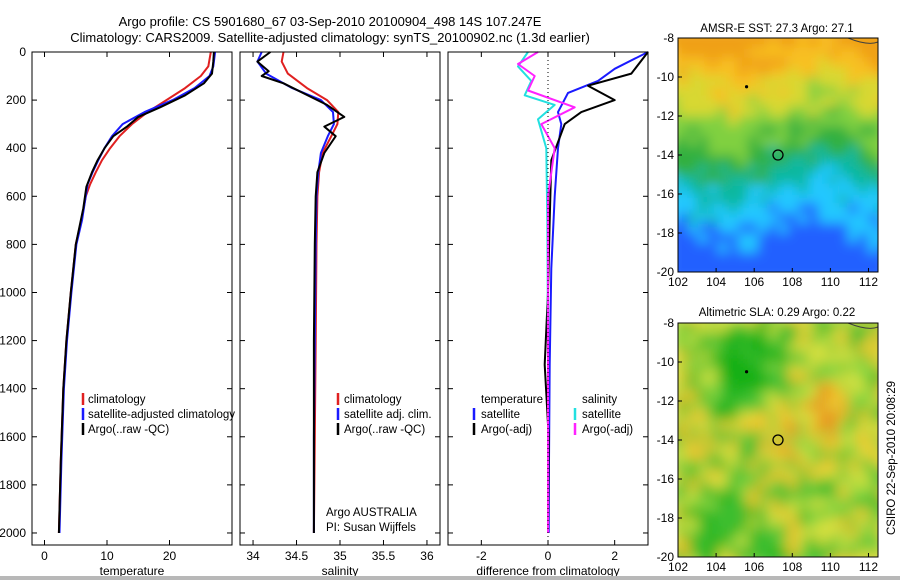  What do you see at coordinates (776, 29) in the screenshot?
I see `sst-map-title: AMSR-E SST: 27.3 Argo: 27.1` at bounding box center [776, 29].